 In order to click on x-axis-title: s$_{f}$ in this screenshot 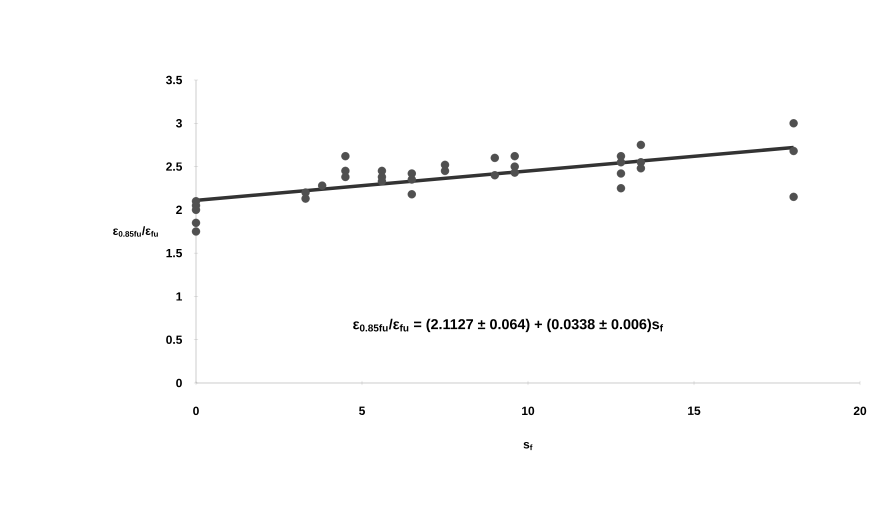, I will do `click(528, 446)`.